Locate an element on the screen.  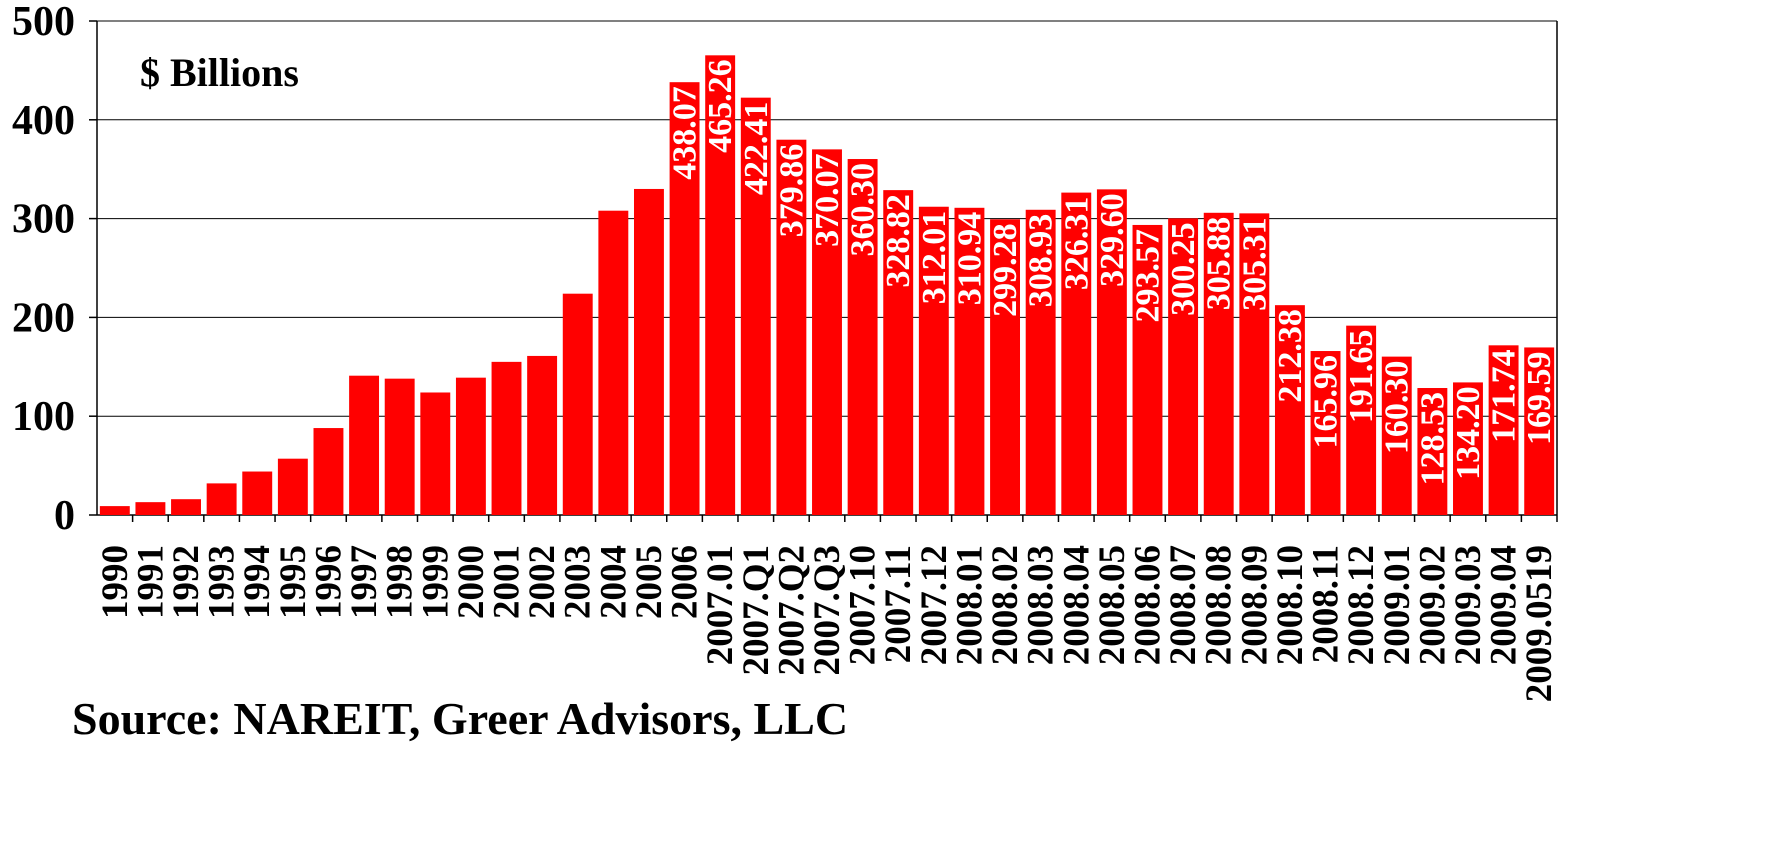
value-label: 299.28 is located at coordinates (1005, 269).